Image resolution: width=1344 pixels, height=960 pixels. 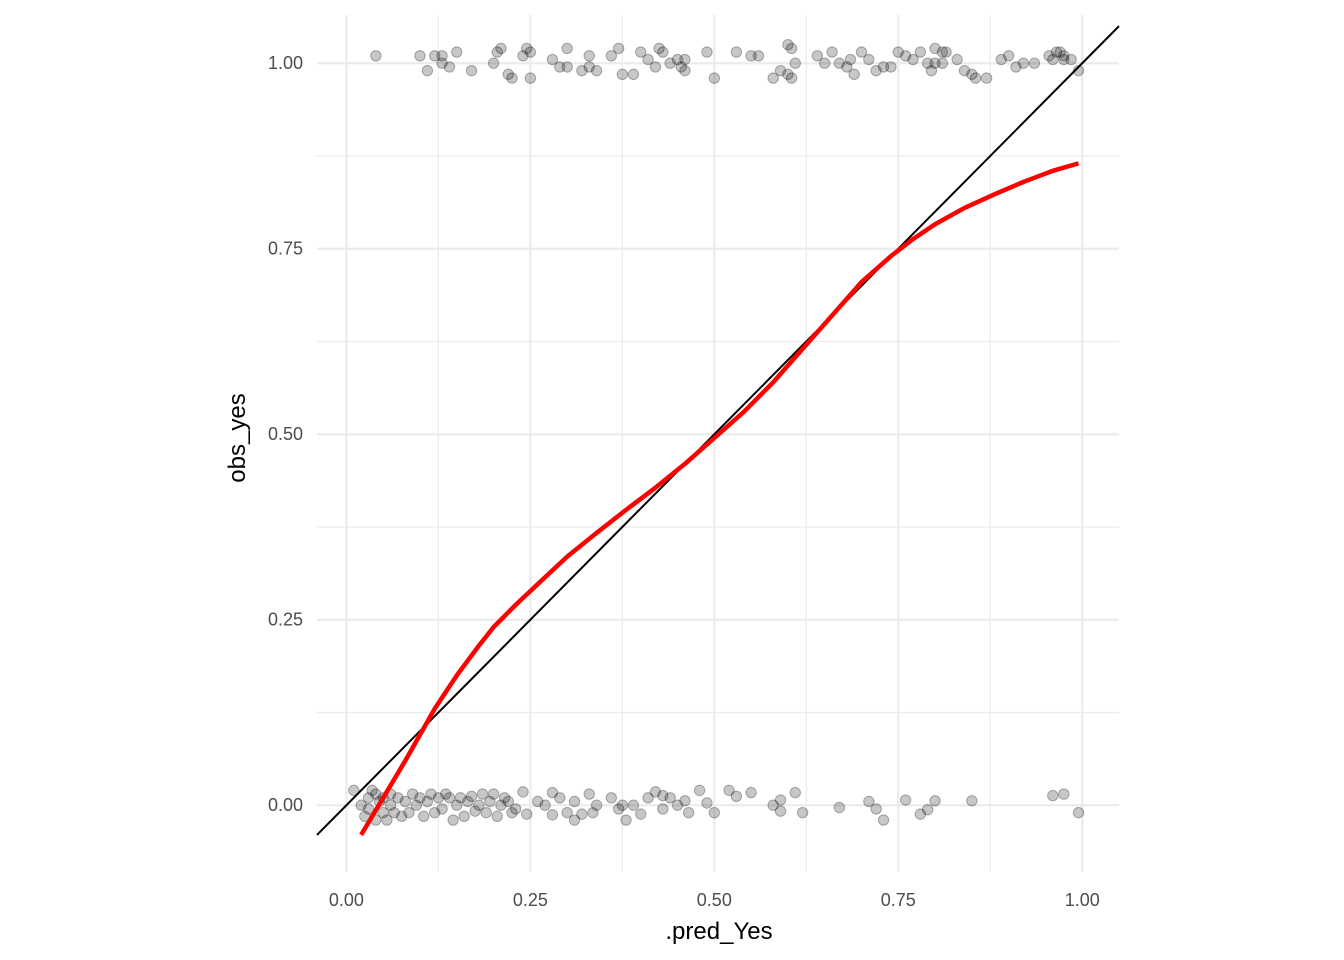 What do you see at coordinates (714, 900) in the screenshot?
I see `x-tick-label: 0.50` at bounding box center [714, 900].